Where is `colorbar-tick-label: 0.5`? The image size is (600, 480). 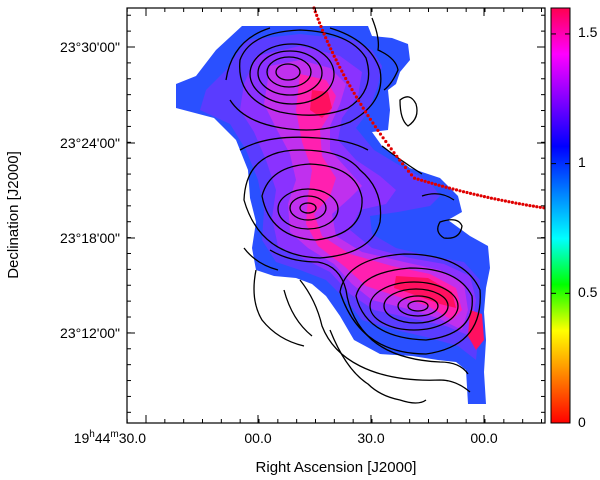 colorbar-tick-label: 0.5 is located at coordinates (588, 292).